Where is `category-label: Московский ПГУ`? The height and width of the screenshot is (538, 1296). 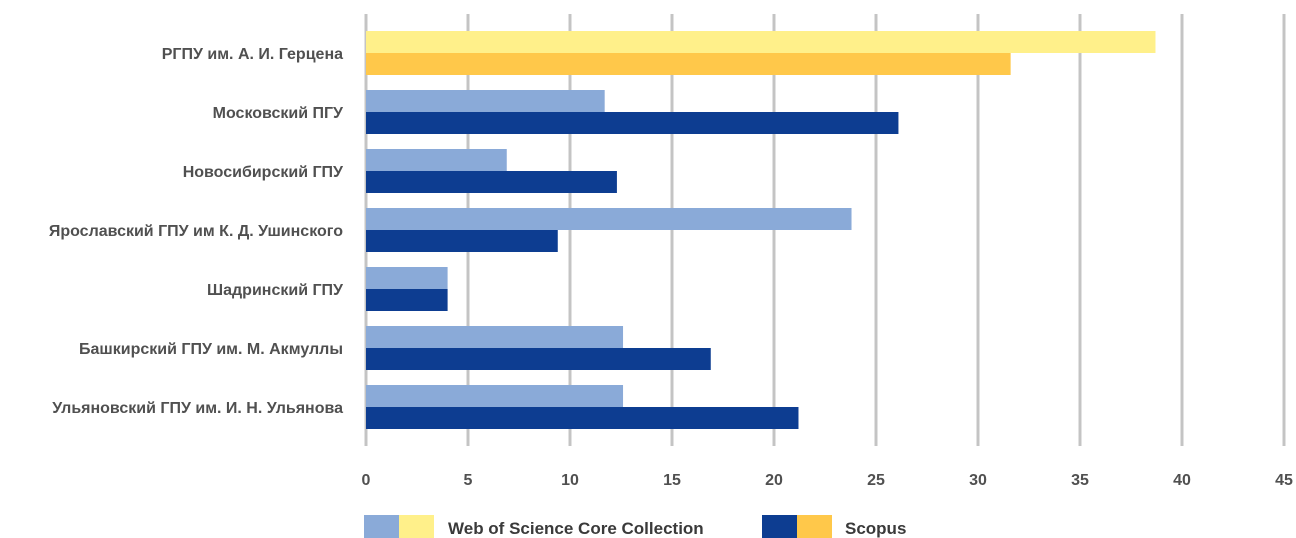 category-label: Московский ПГУ is located at coordinates (278, 113).